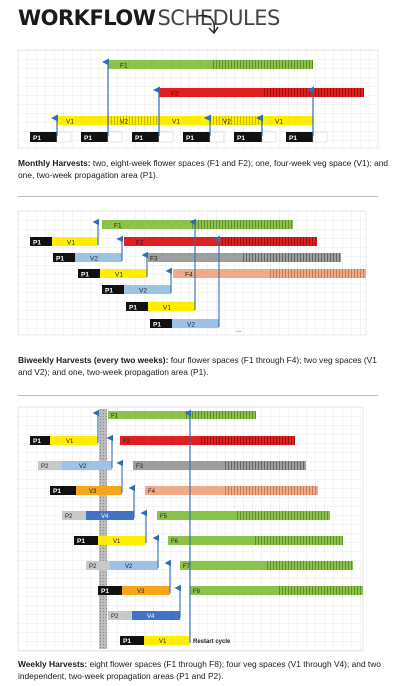 The height and width of the screenshot is (686, 400). Describe the element at coordinates (109, 291) in the screenshot. I see `bi-label-p1-4: P1` at that location.